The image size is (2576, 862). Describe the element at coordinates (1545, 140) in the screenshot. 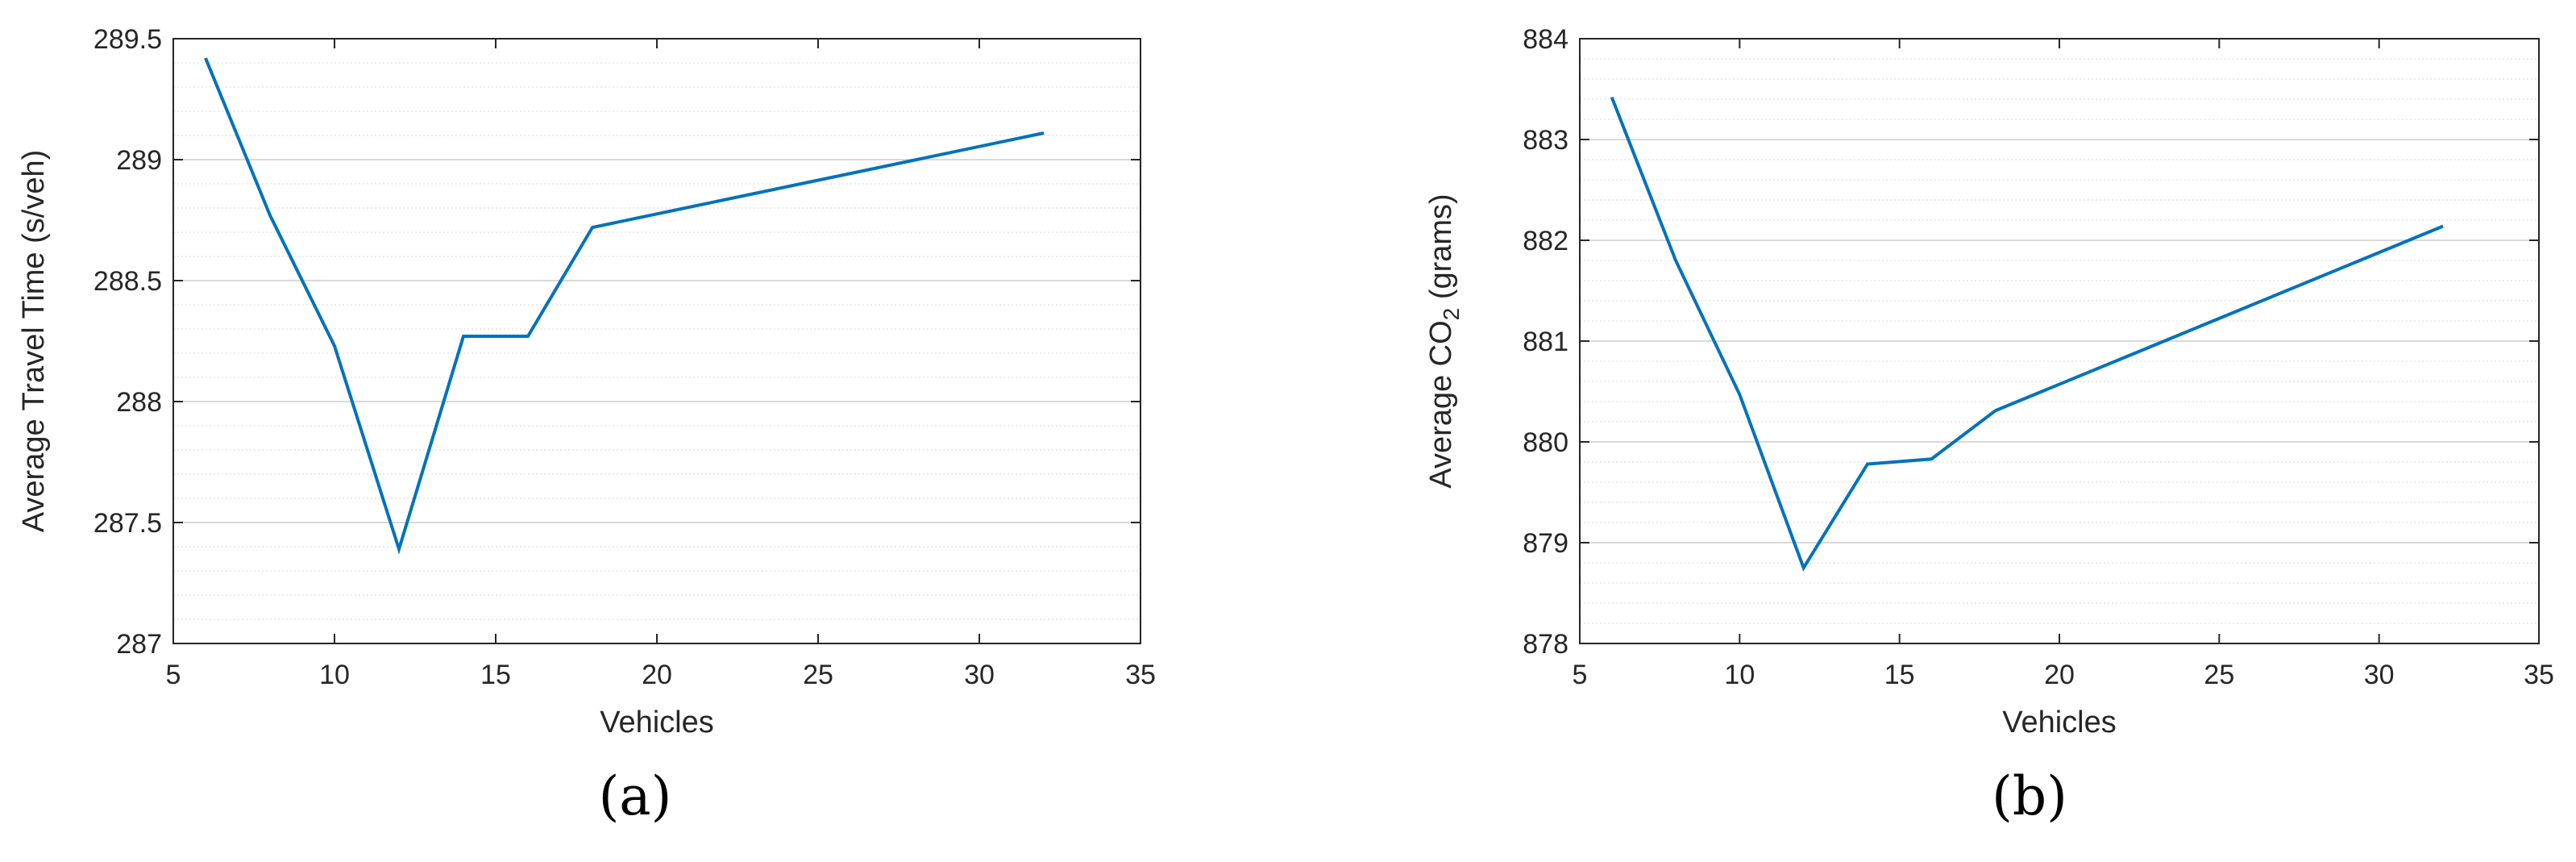

I see `y-tick-label: 883` at that location.